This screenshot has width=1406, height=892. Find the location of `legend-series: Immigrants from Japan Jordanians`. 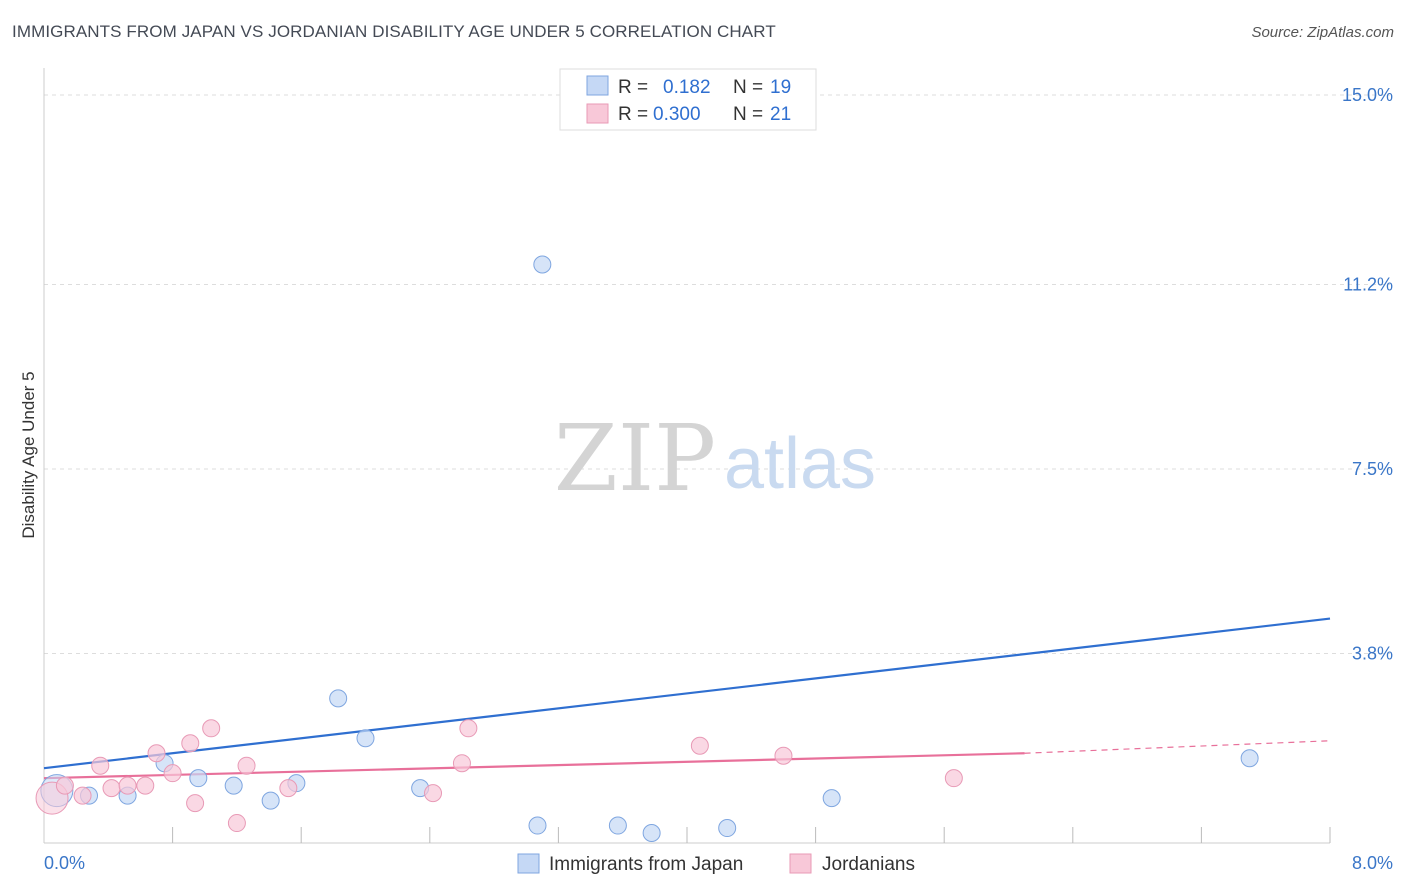

legend-series: Immigrants from Japan Jordanians is located at coordinates (716, 864).